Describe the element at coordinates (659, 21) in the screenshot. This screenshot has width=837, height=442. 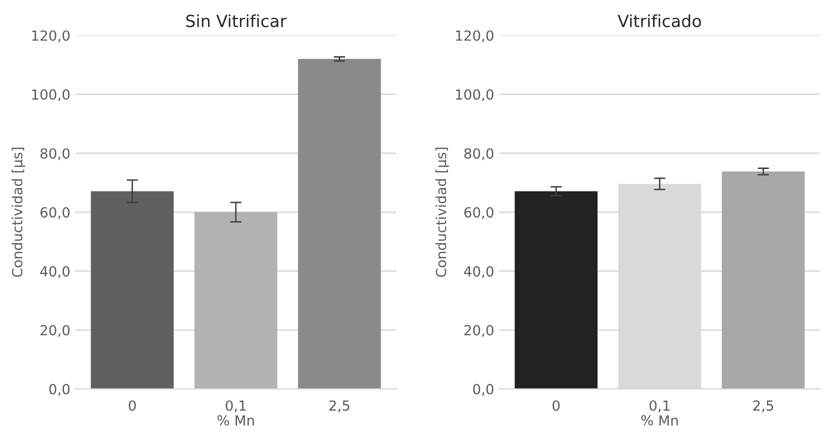
I see `chart-title: Vitrificado` at that location.